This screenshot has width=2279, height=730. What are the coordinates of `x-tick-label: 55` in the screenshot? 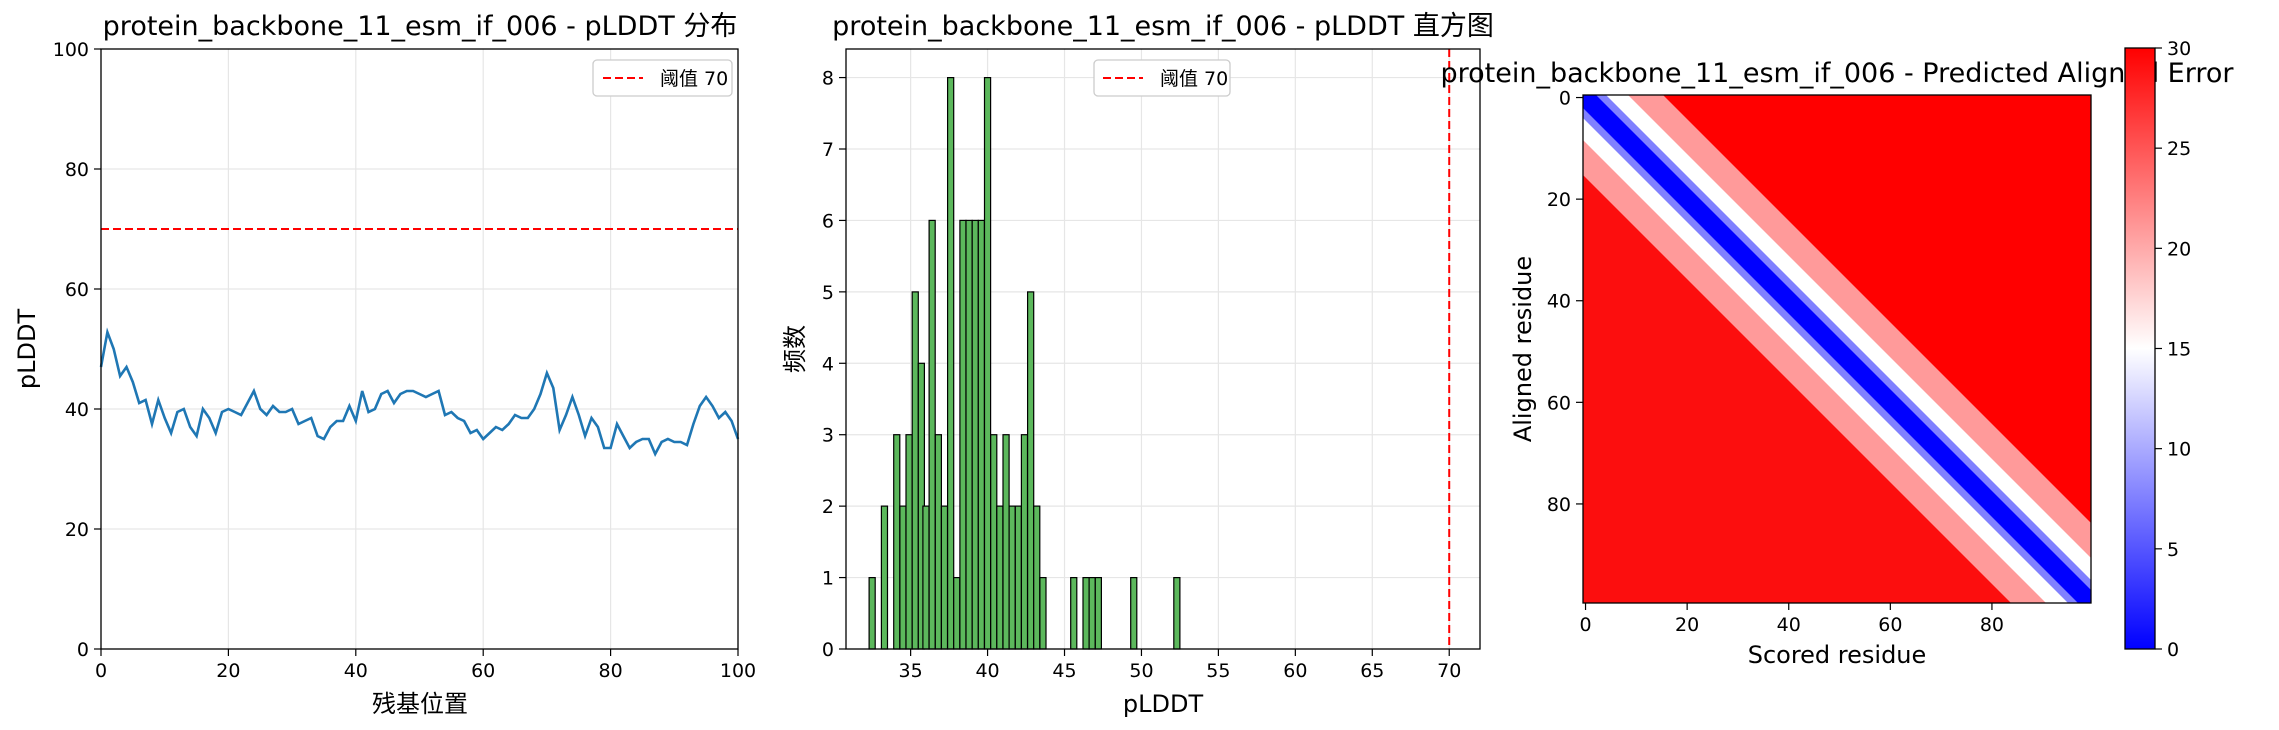 It's located at (1218, 671).